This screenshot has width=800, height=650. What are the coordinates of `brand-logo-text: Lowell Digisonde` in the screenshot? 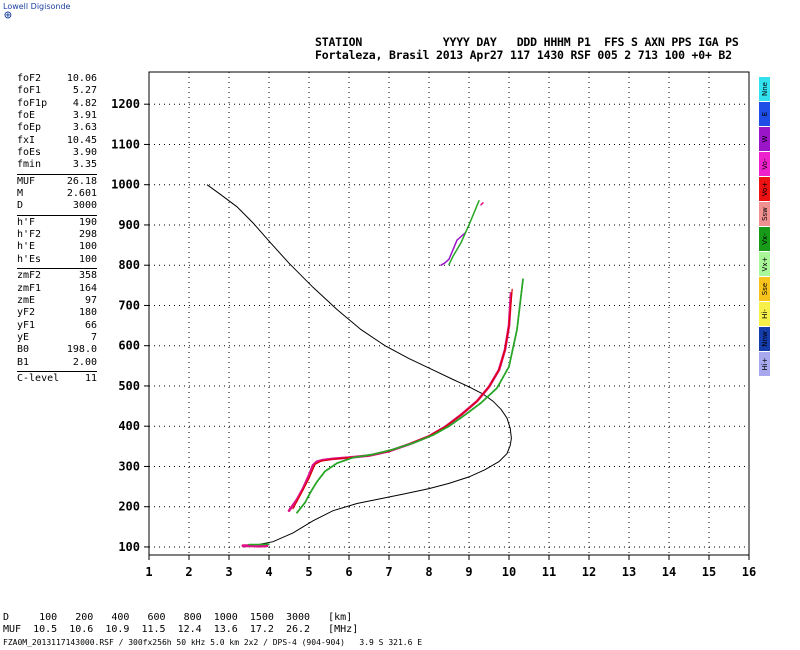 It's located at (37, 6).